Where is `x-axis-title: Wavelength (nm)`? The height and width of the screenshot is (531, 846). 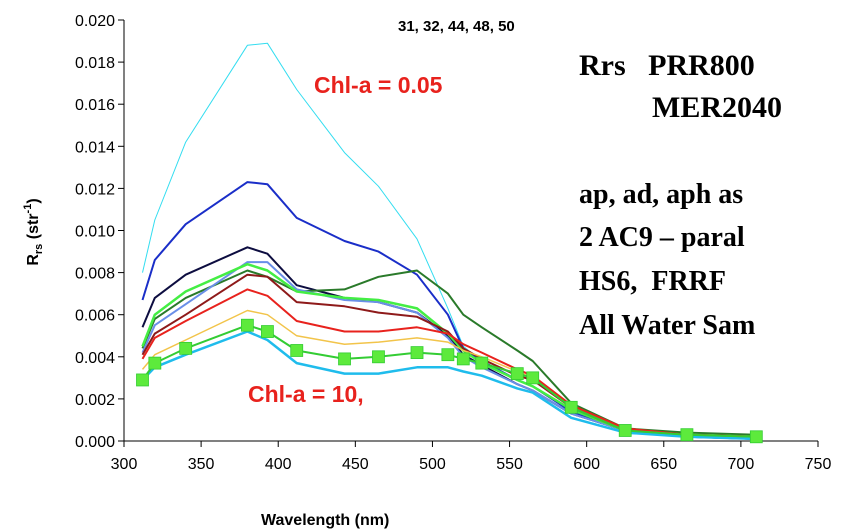
x-axis-title: Wavelength (nm) is located at coordinates (325, 520).